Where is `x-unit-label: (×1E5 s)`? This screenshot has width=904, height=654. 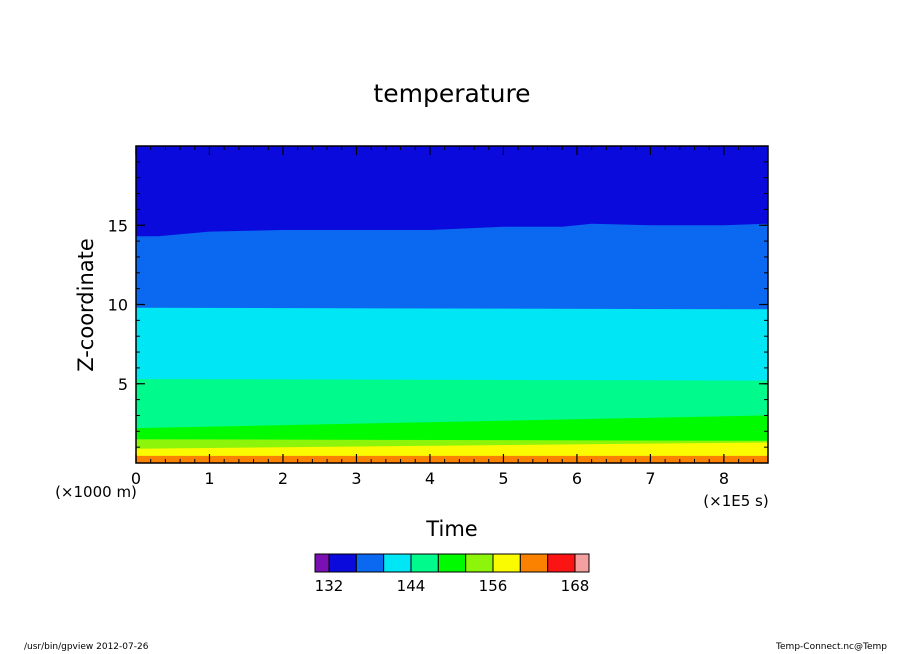
x-unit-label: (×1E5 s) is located at coordinates (735, 501).